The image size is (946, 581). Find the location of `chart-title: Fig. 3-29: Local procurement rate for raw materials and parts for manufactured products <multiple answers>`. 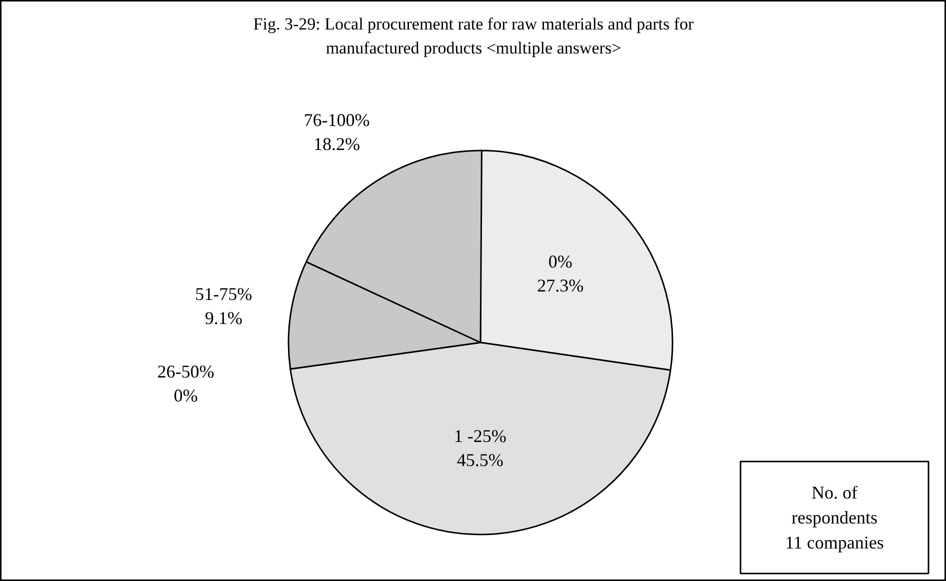

chart-title: Fig. 3-29: Local procurement rate for raw materials and parts for manufactured products <multiple answers> is located at coordinates (473, 36).